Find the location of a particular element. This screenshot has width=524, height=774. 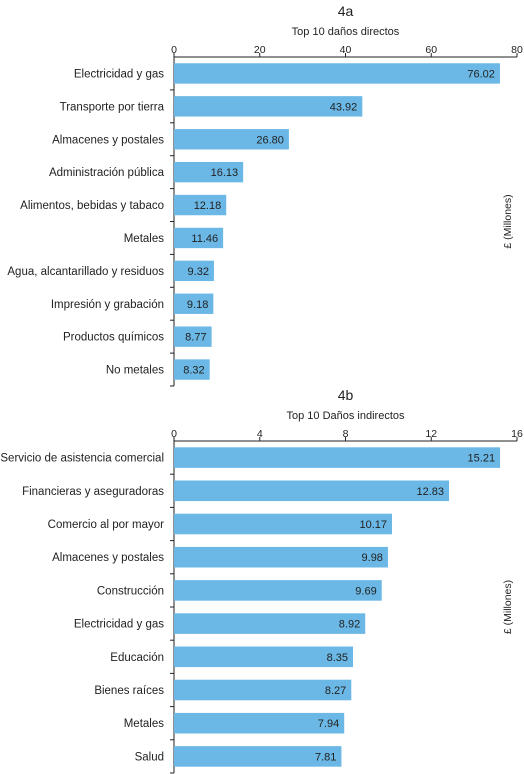

panel-4b-value-label: 8.92 is located at coordinates (349, 625).